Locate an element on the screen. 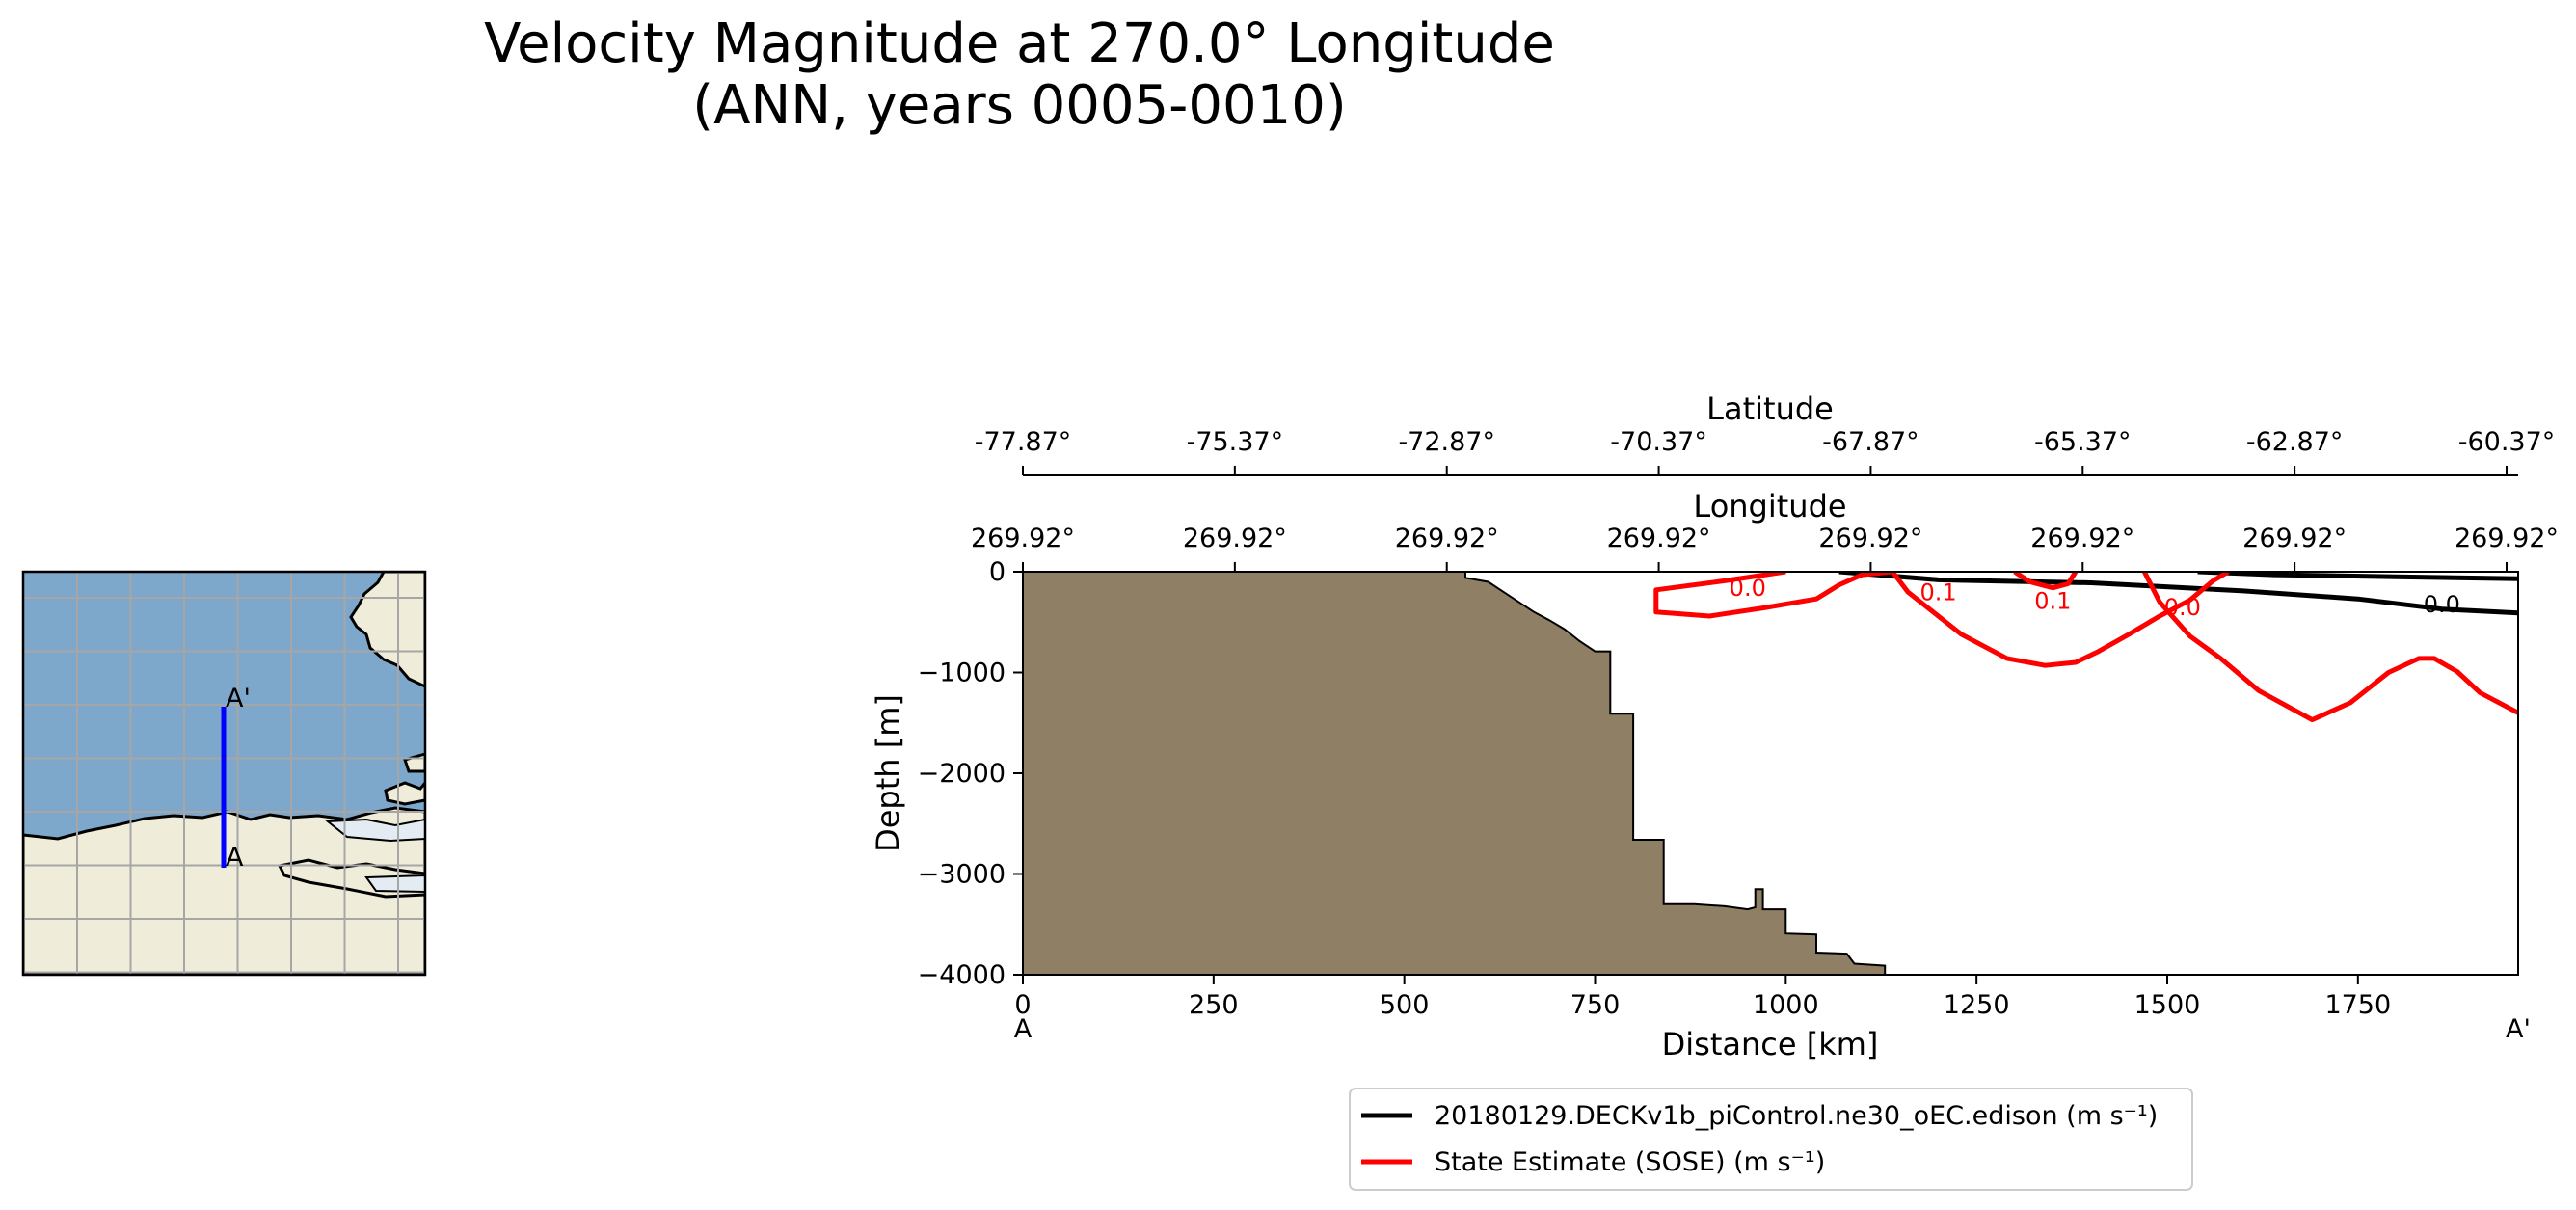  longitude-axis-label: Longitude is located at coordinates (1770, 506).